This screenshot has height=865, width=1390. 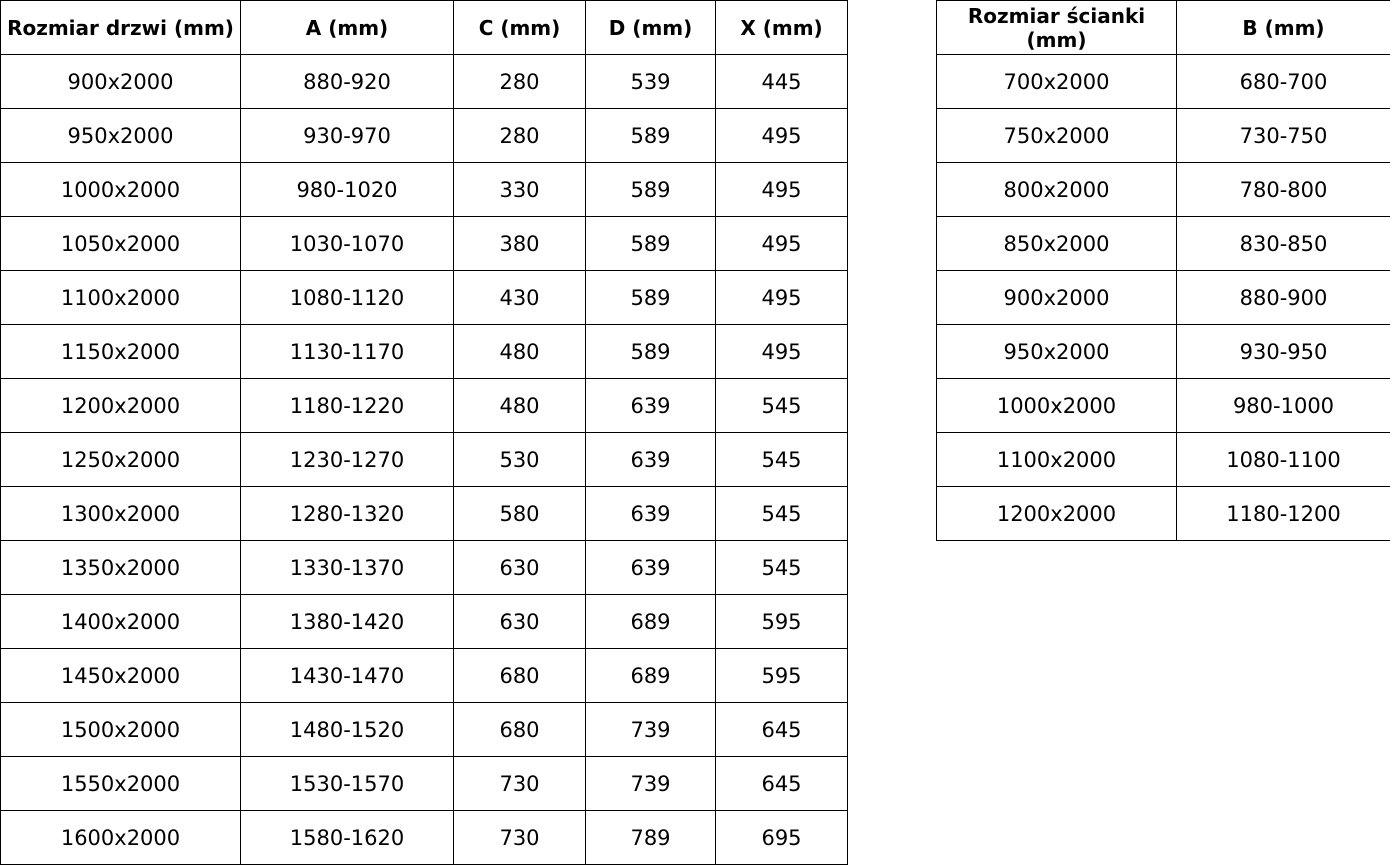 I want to click on table-cell: 930-950, so click(x=1283, y=351).